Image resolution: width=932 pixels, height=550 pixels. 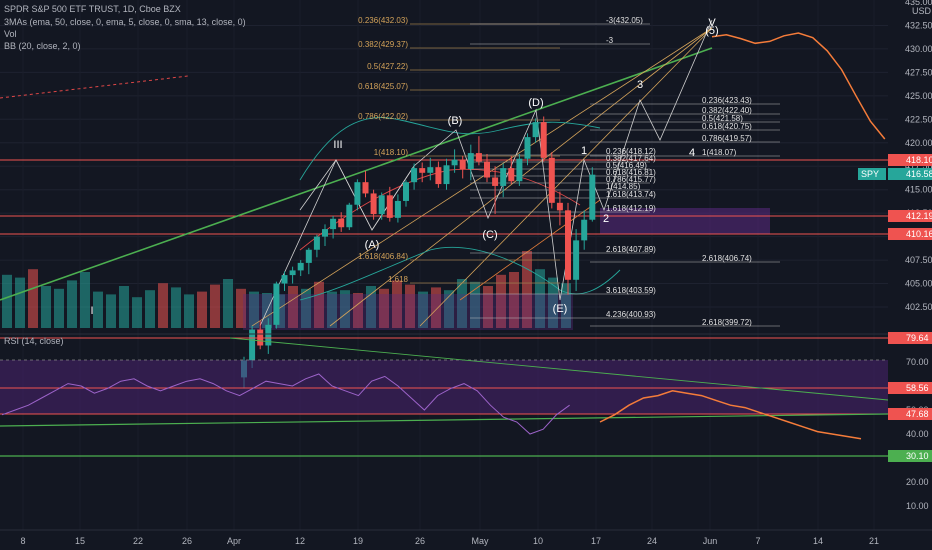 I want to click on fib-label-left: 0.382(429.37), so click(x=383, y=44).